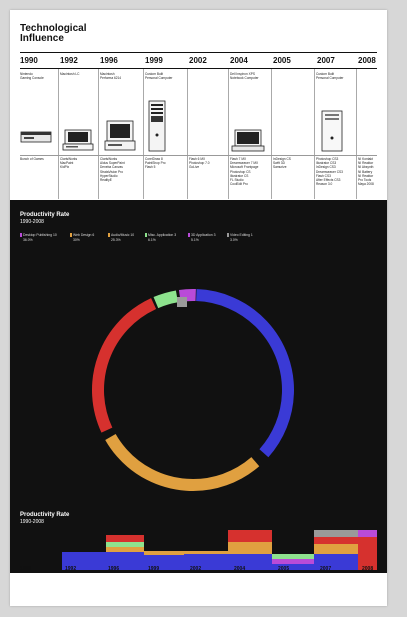  What do you see at coordinates (293, 556) in the screenshot?
I see `bar-2005-green` at bounding box center [293, 556].